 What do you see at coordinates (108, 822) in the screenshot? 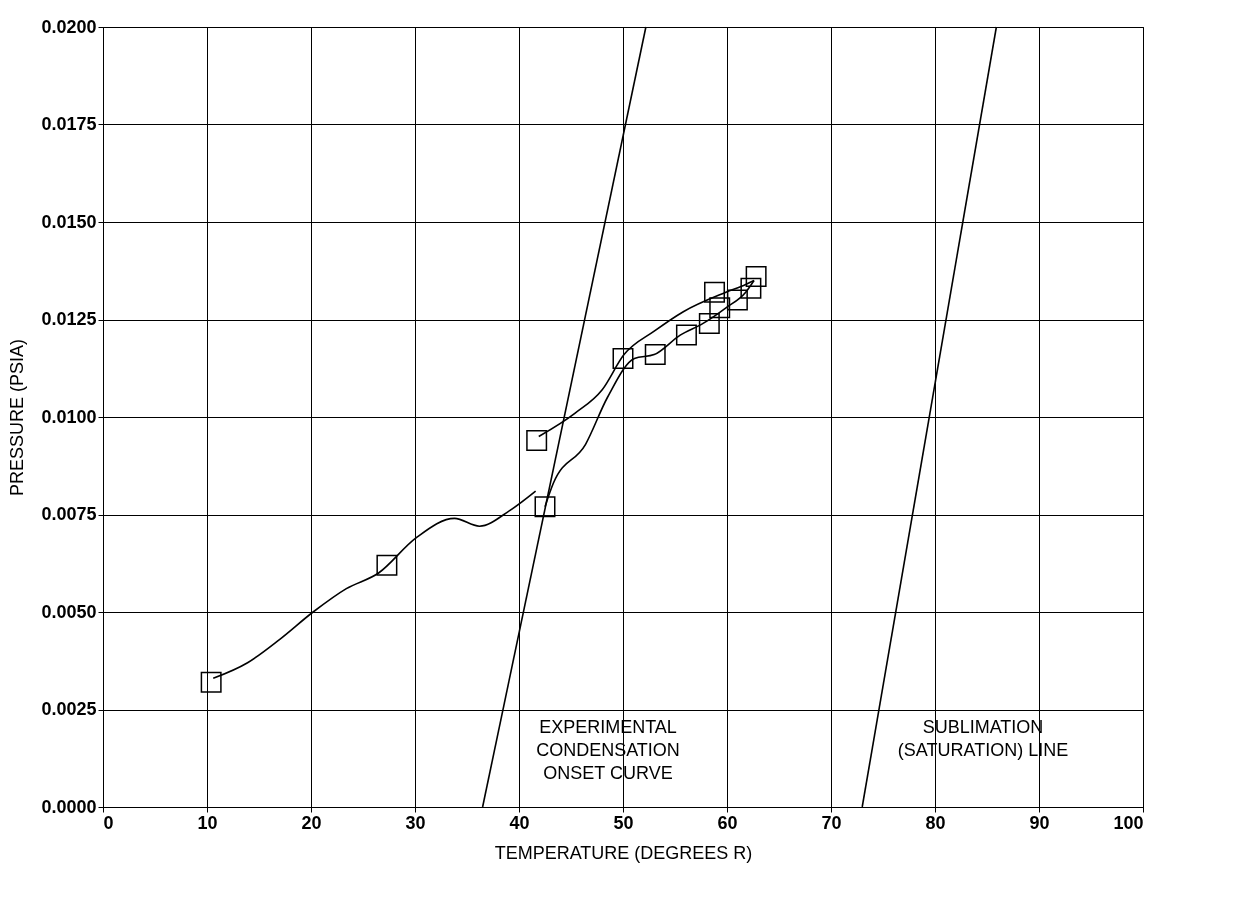
I see `x-tick-label: 0` at bounding box center [108, 822].